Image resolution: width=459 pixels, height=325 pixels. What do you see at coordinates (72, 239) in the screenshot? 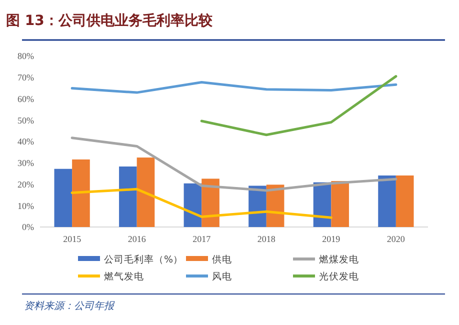
I see `x-tick-label: 2015` at bounding box center [72, 239].